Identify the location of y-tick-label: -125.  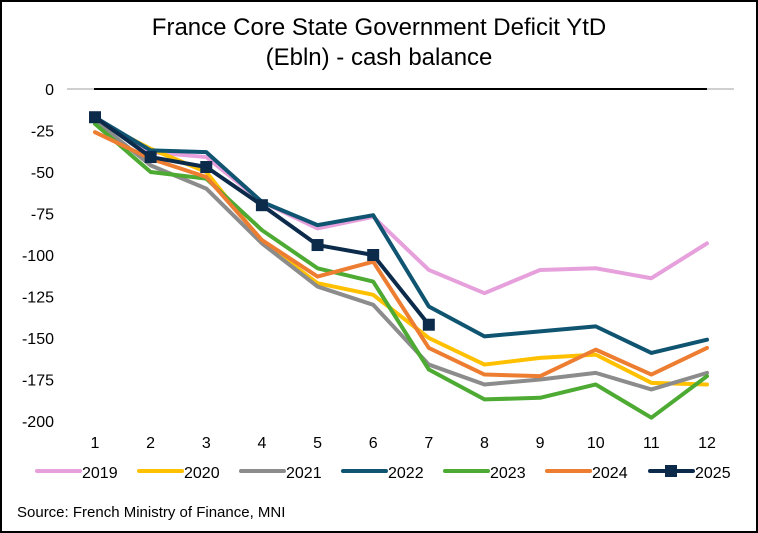
(38, 298).